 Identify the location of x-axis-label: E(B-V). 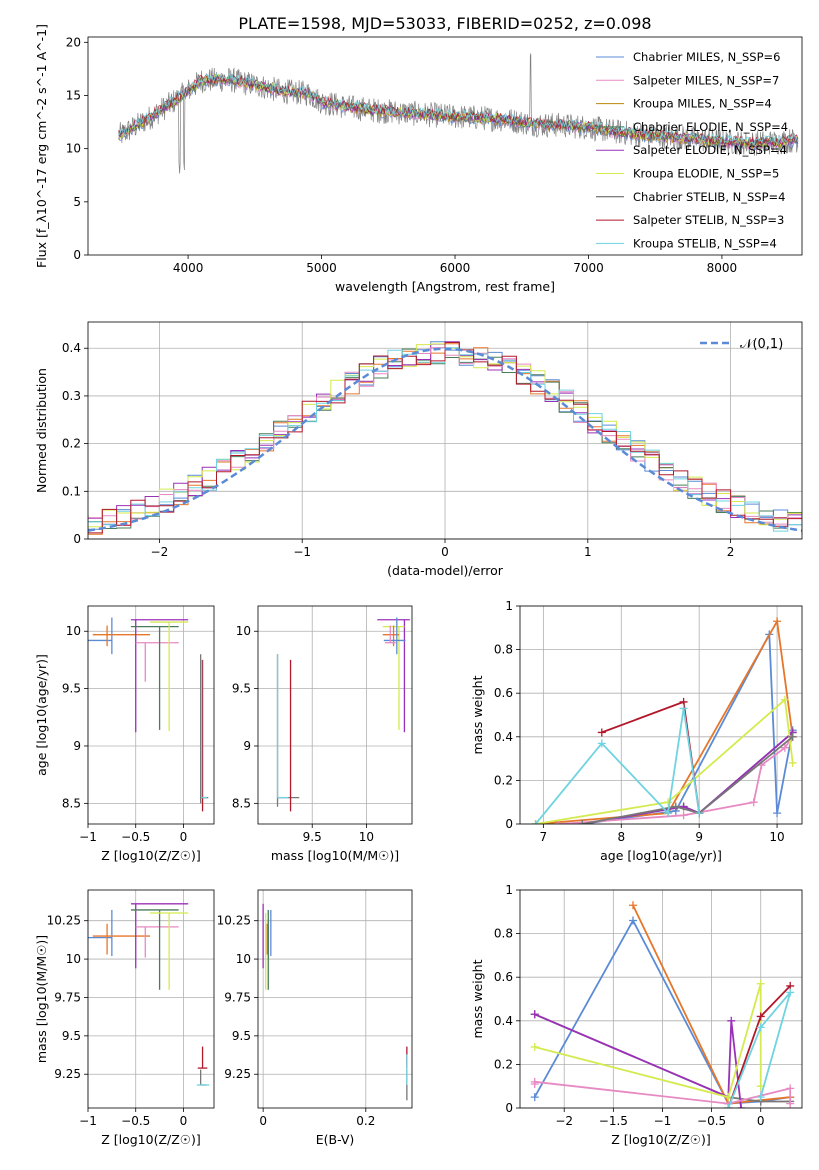
(335, 1139).